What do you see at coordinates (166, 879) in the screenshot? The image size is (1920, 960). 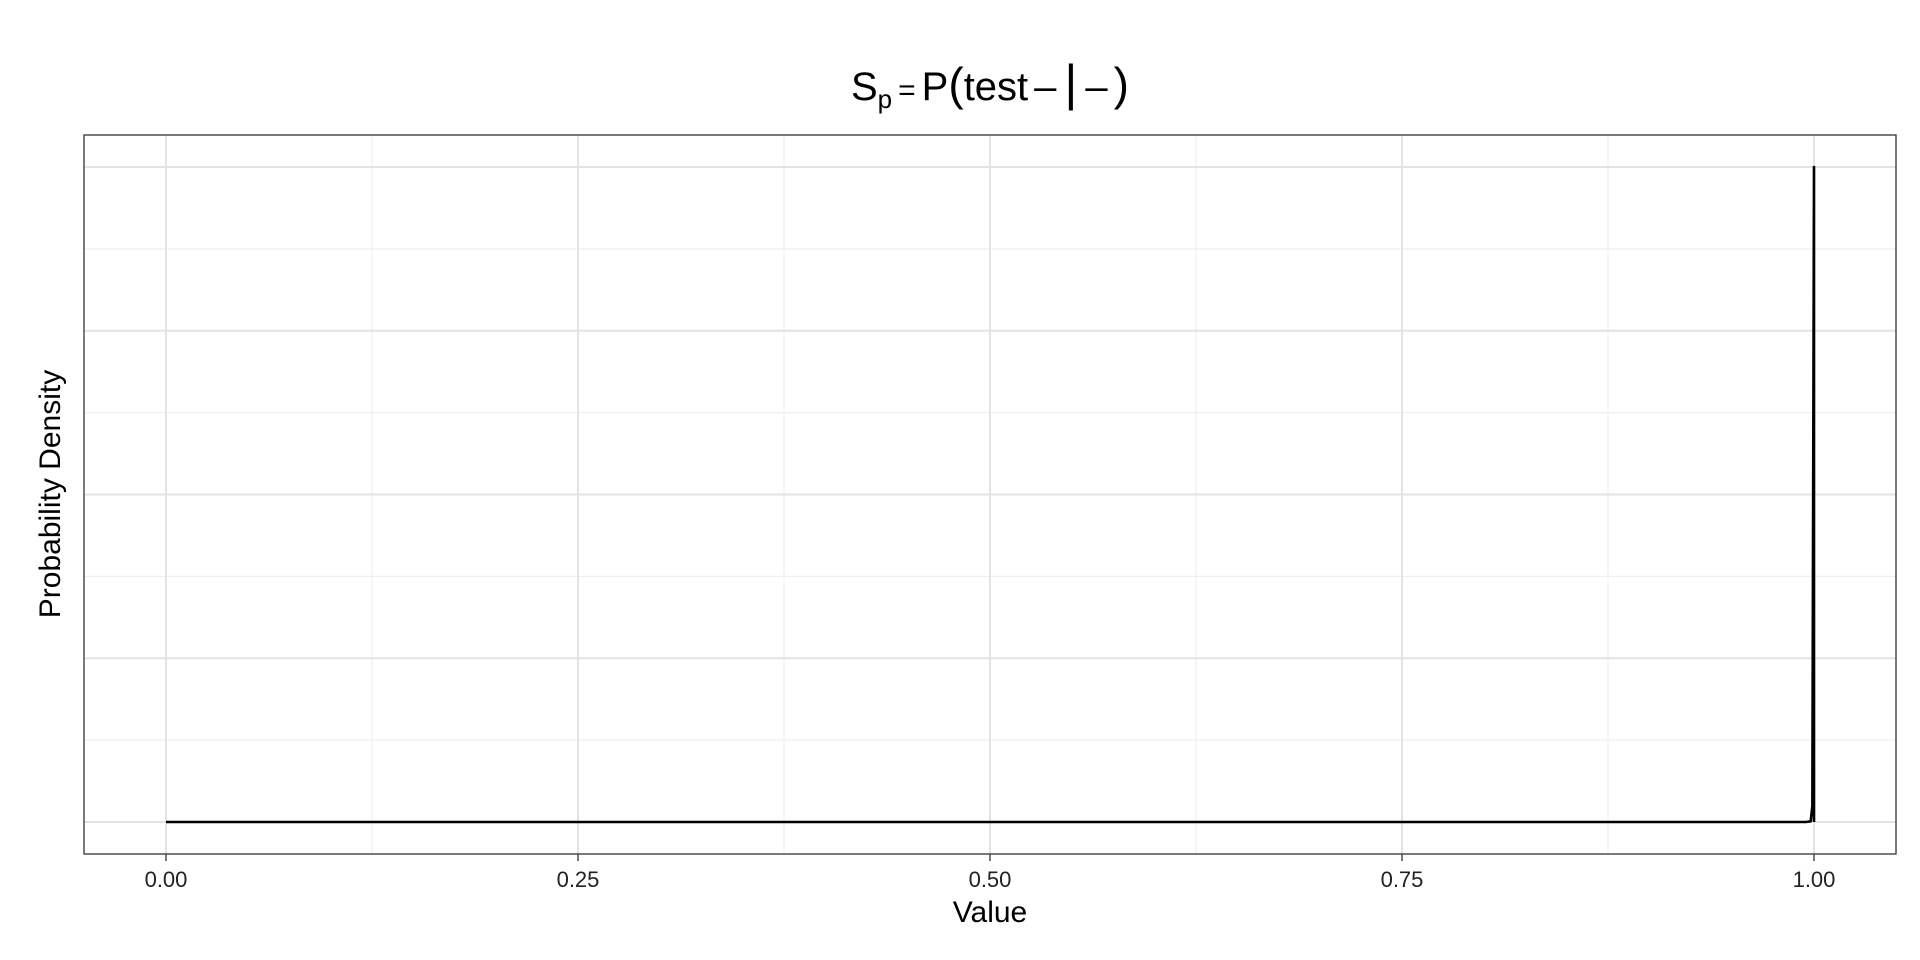 I see `x-tick-label: 0.00` at bounding box center [166, 879].